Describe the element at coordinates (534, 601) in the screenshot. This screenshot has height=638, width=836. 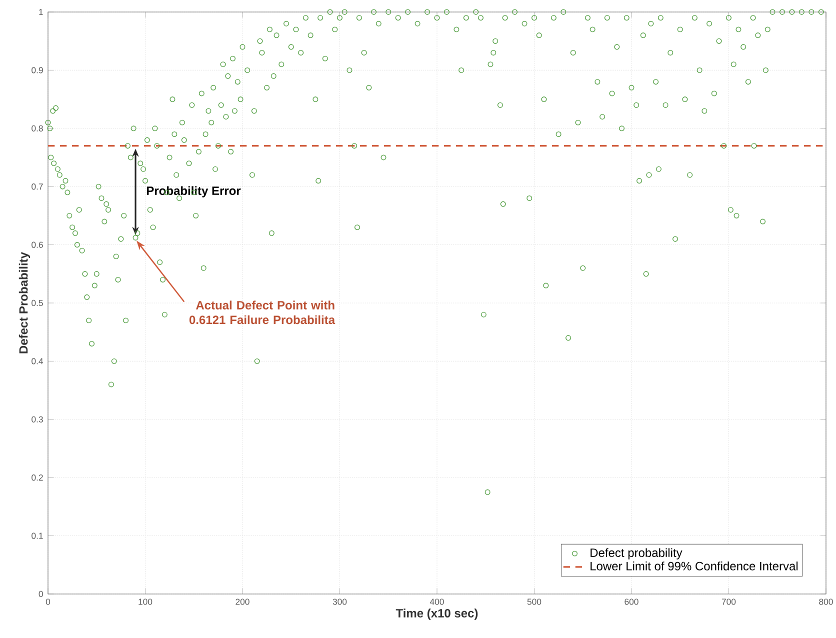
I see `x-tick-label: 500` at that location.